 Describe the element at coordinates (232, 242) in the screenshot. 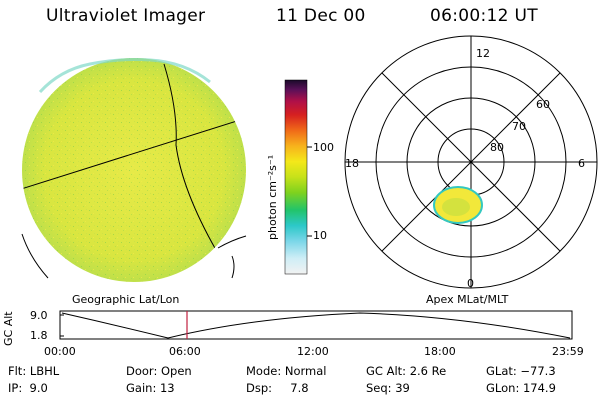

I see `grid-arc-right` at that location.